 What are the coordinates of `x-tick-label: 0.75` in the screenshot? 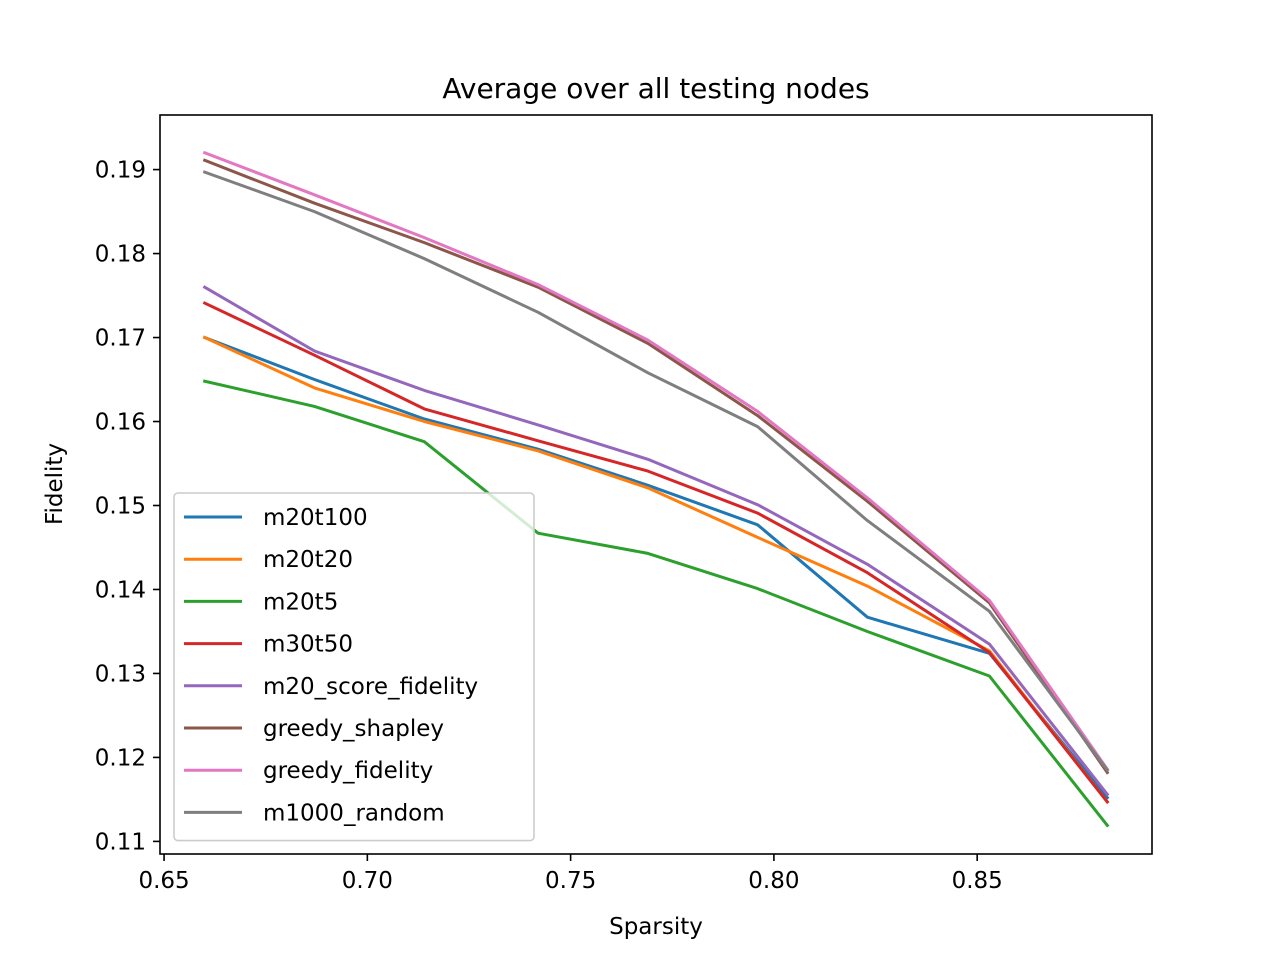 It's located at (570, 881).